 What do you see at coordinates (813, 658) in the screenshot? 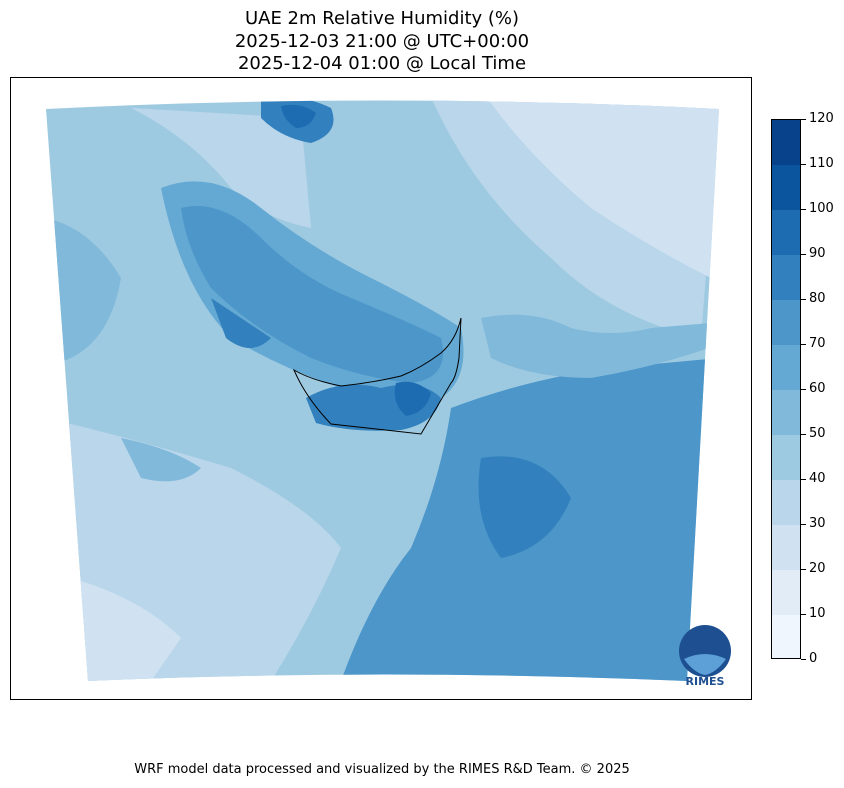
I see `colorbar-tick-label: 0` at bounding box center [813, 658].